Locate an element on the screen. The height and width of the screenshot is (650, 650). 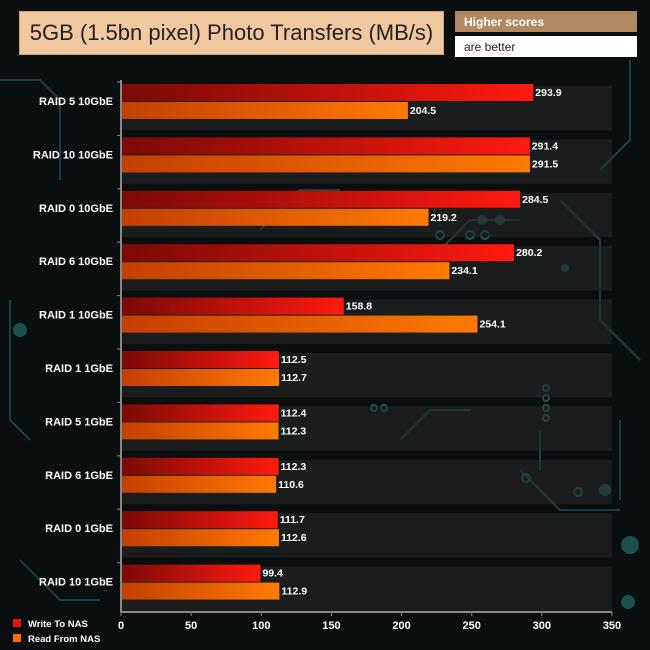
value-label: 111.7 is located at coordinates (292, 520).